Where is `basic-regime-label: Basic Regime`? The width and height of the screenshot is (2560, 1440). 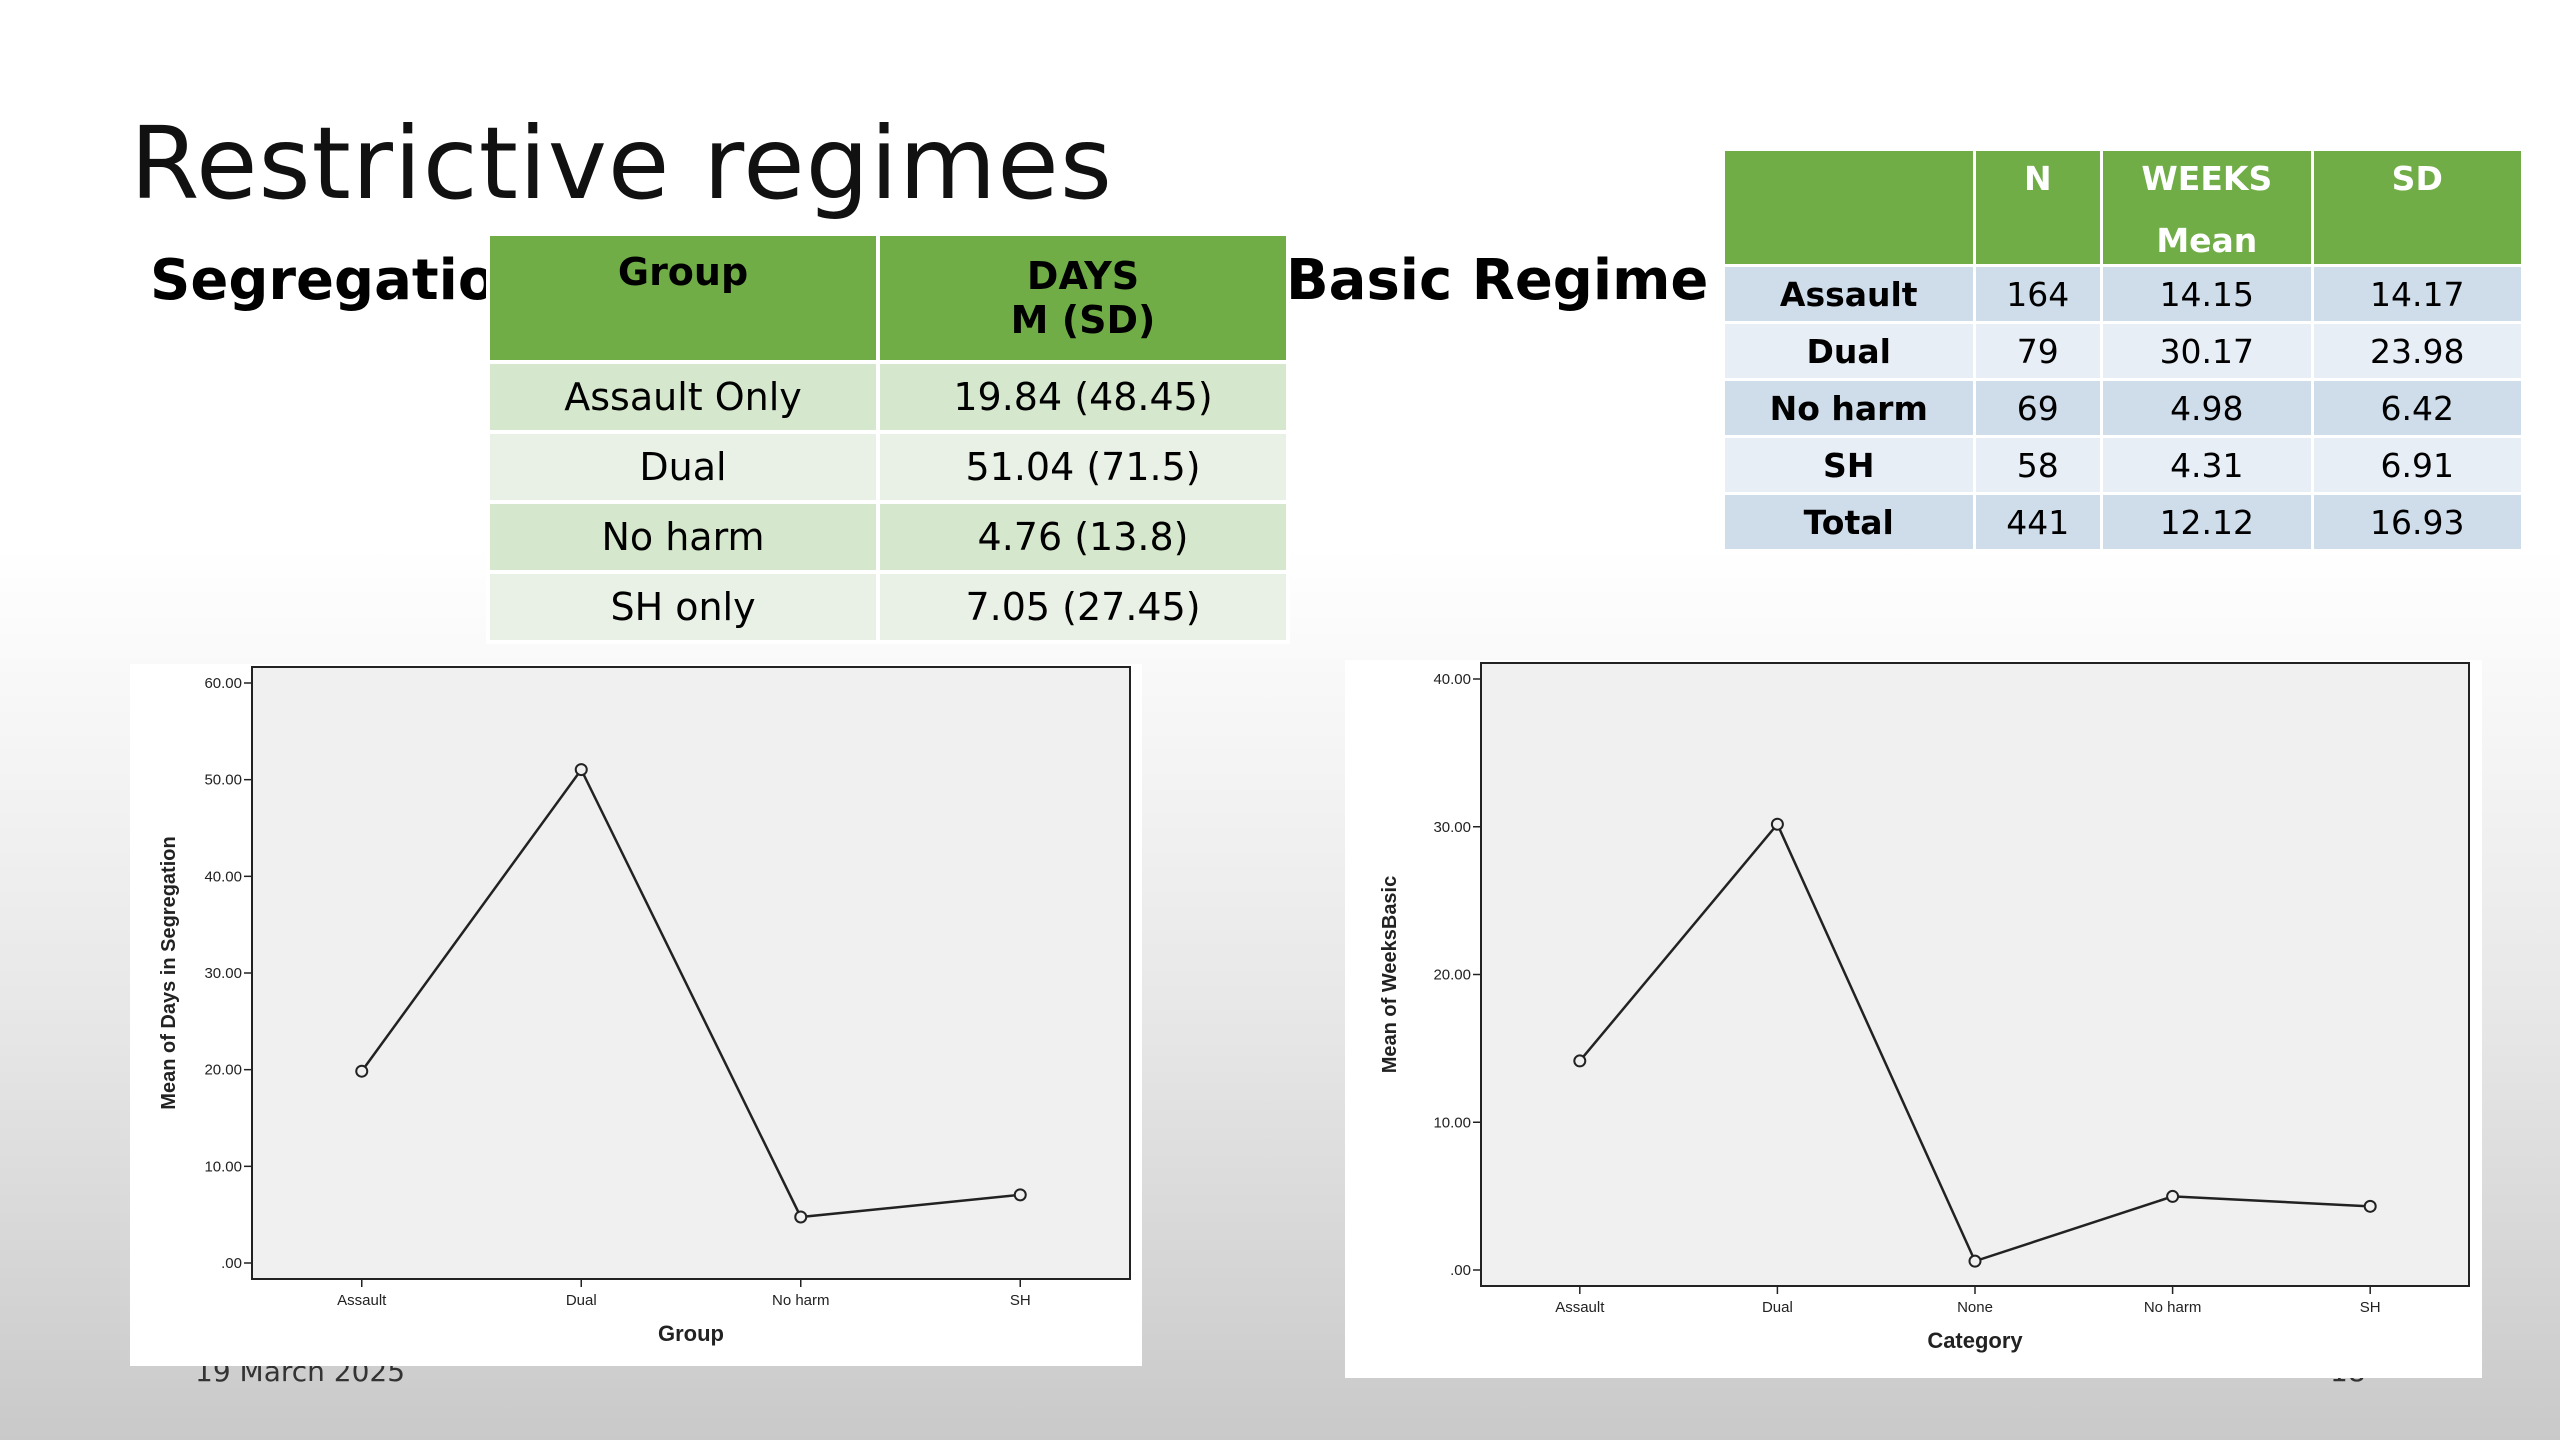 basic-regime-label: Basic Regime is located at coordinates (1497, 280).